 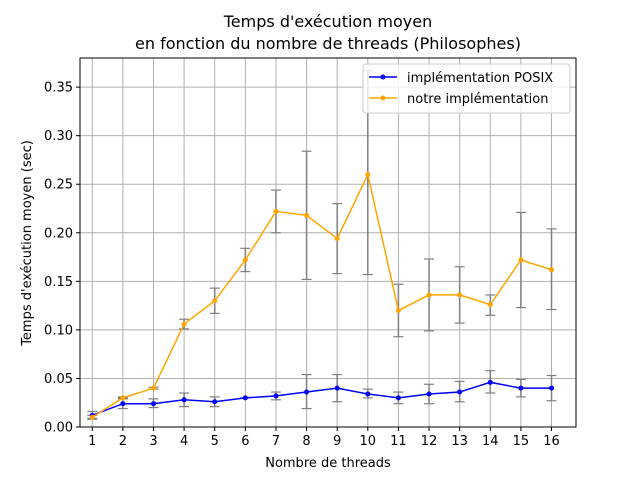 What do you see at coordinates (521, 441) in the screenshot?
I see `x-tick-label: 15` at bounding box center [521, 441].